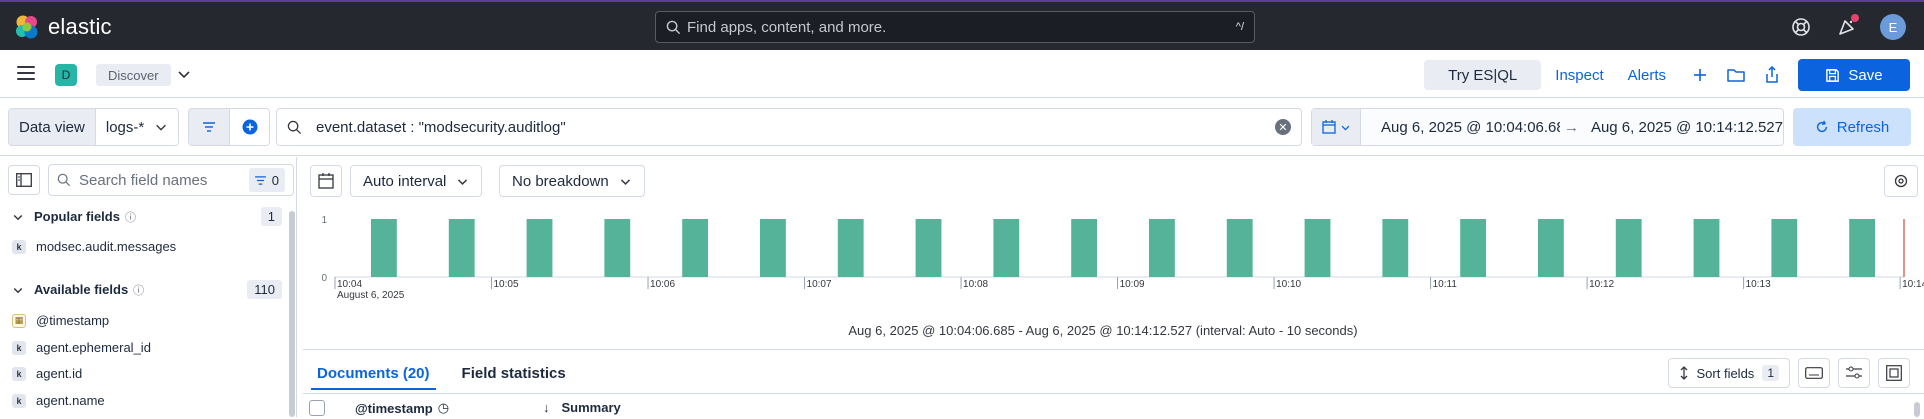 This screenshot has height=419, width=1924. I want to click on global-search-input: Find apps, content, and more. ^/, so click(955, 27).